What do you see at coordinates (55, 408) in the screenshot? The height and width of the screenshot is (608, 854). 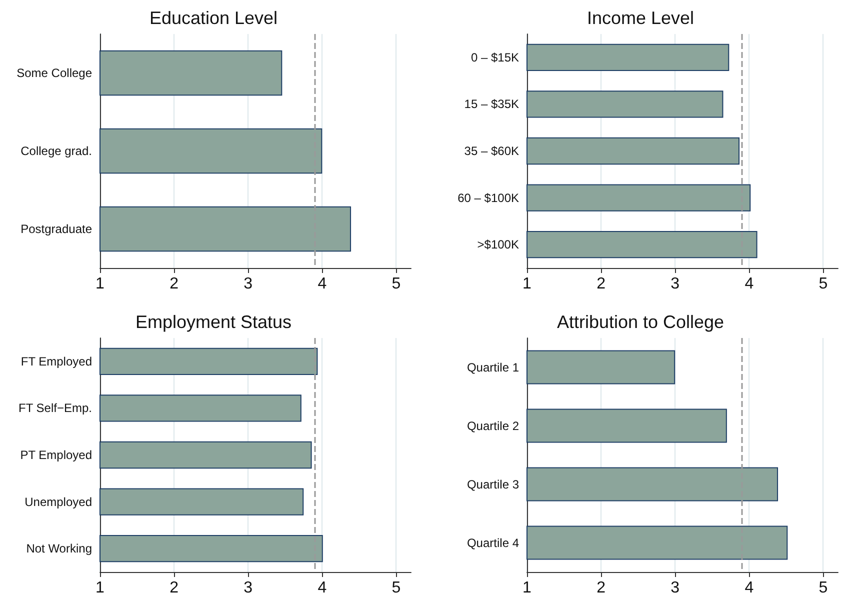 I see `y-tick-label: FT Self−Emp.` at bounding box center [55, 408].